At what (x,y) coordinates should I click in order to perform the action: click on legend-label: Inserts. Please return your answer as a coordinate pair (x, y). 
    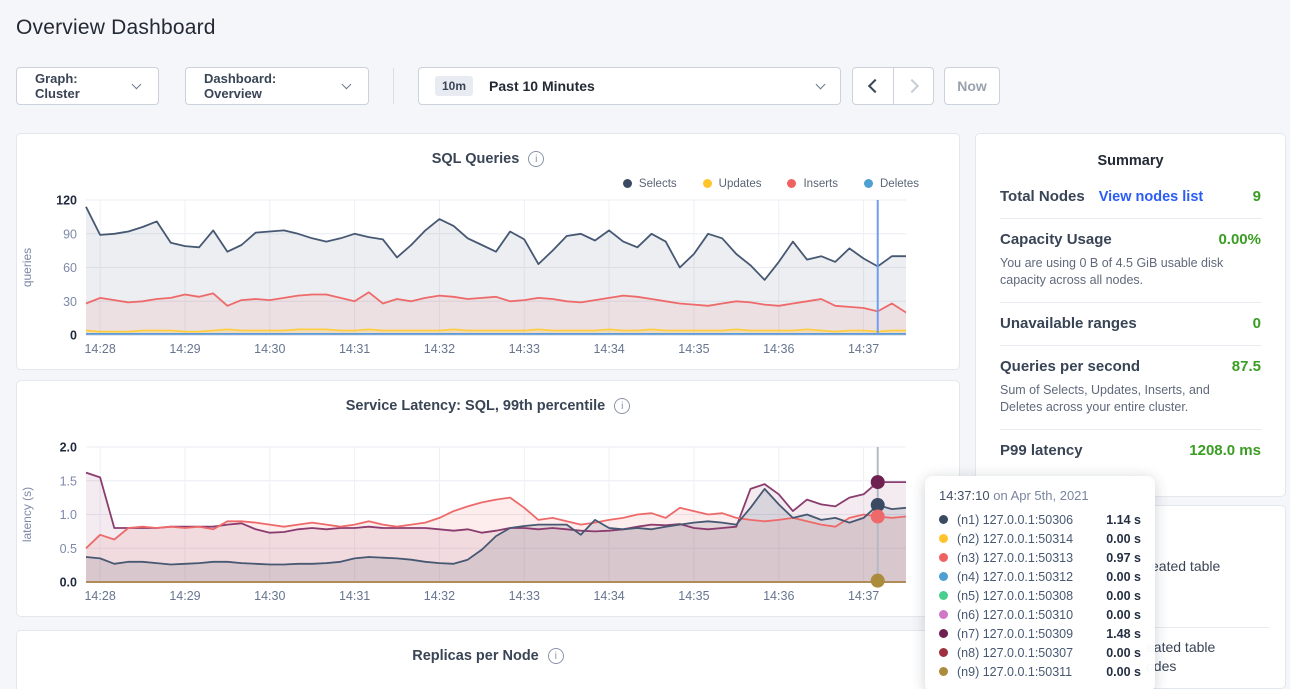
    Looking at the image, I should click on (820, 183).